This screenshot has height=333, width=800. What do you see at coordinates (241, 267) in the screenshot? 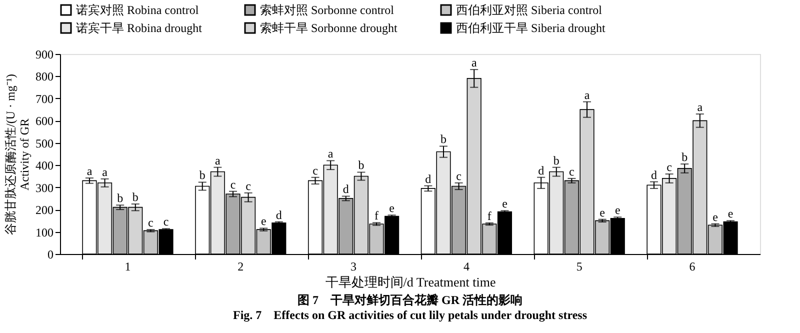
I see `x-tick-label: 2` at bounding box center [241, 267].